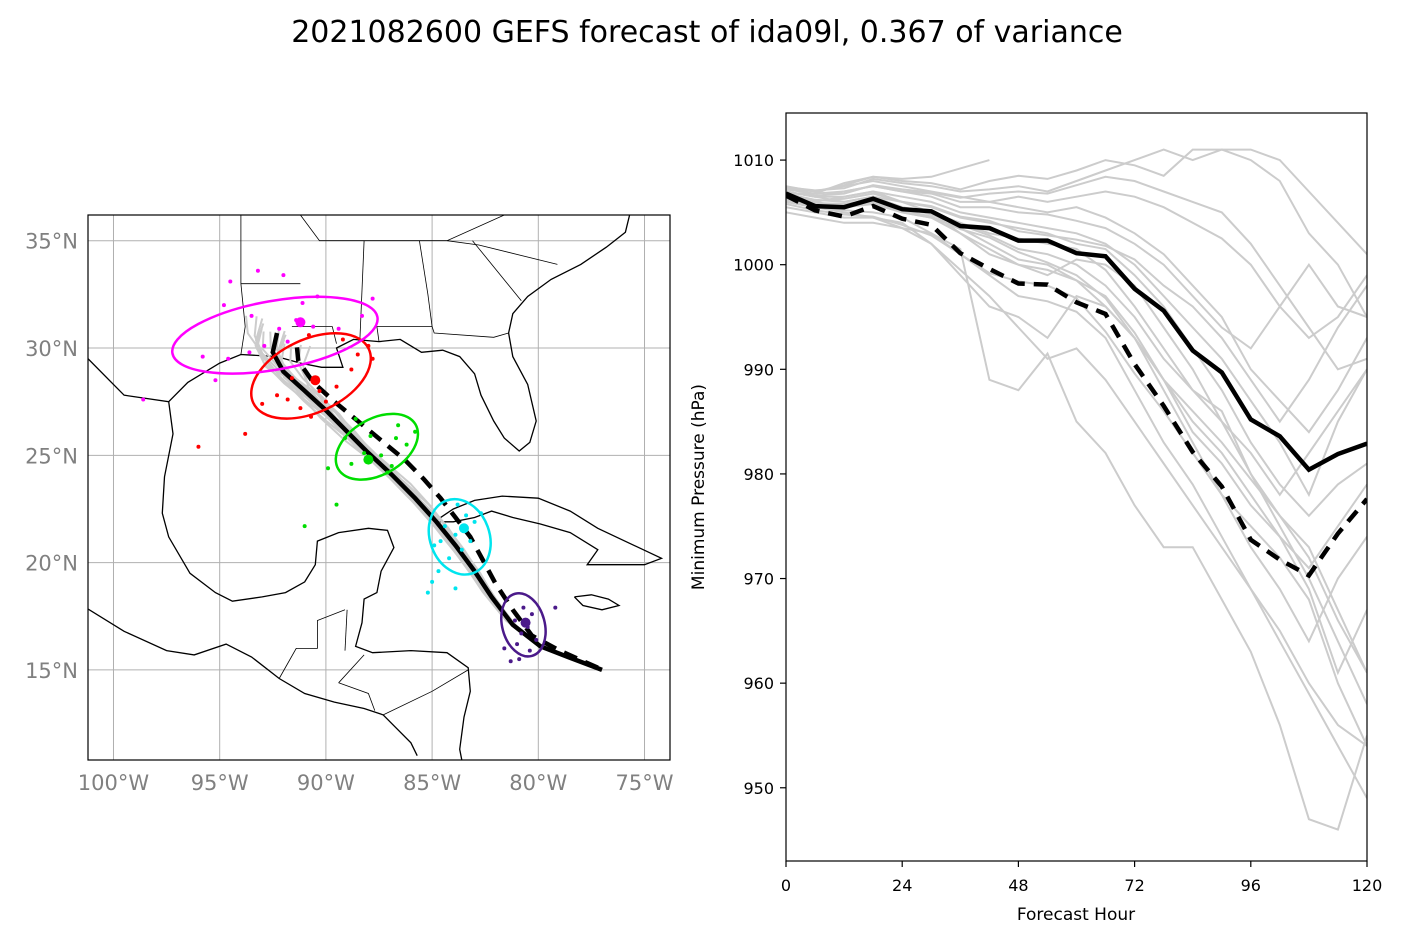 The image size is (1402, 941). I want to click on map-xtick-label: 85°W, so click(432, 783).